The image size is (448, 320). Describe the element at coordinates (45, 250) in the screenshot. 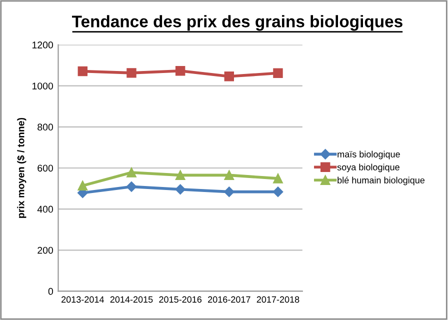

I see `y-tick-label: 200` at that location.